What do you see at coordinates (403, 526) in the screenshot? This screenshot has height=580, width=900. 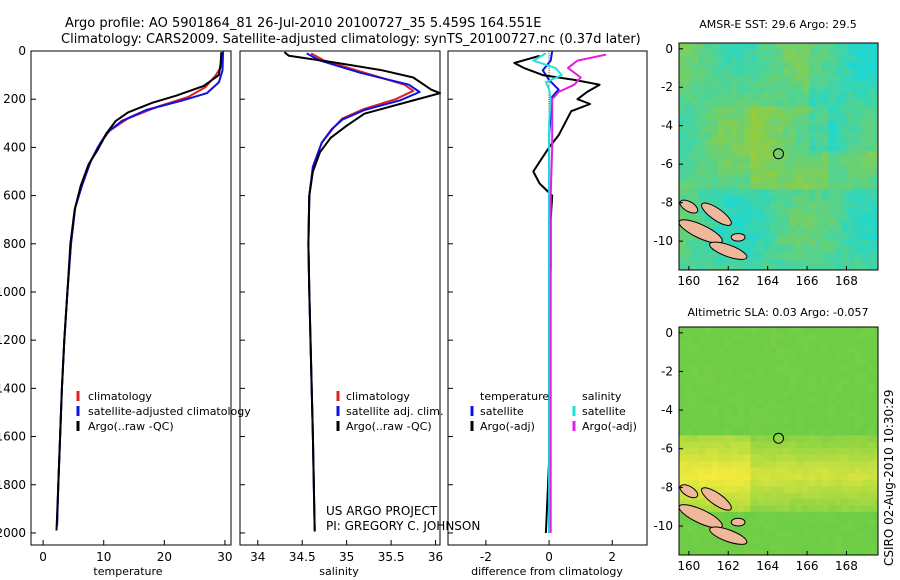 I see `credit-pi: PI: GREGORY C. JOHNSON` at bounding box center [403, 526].